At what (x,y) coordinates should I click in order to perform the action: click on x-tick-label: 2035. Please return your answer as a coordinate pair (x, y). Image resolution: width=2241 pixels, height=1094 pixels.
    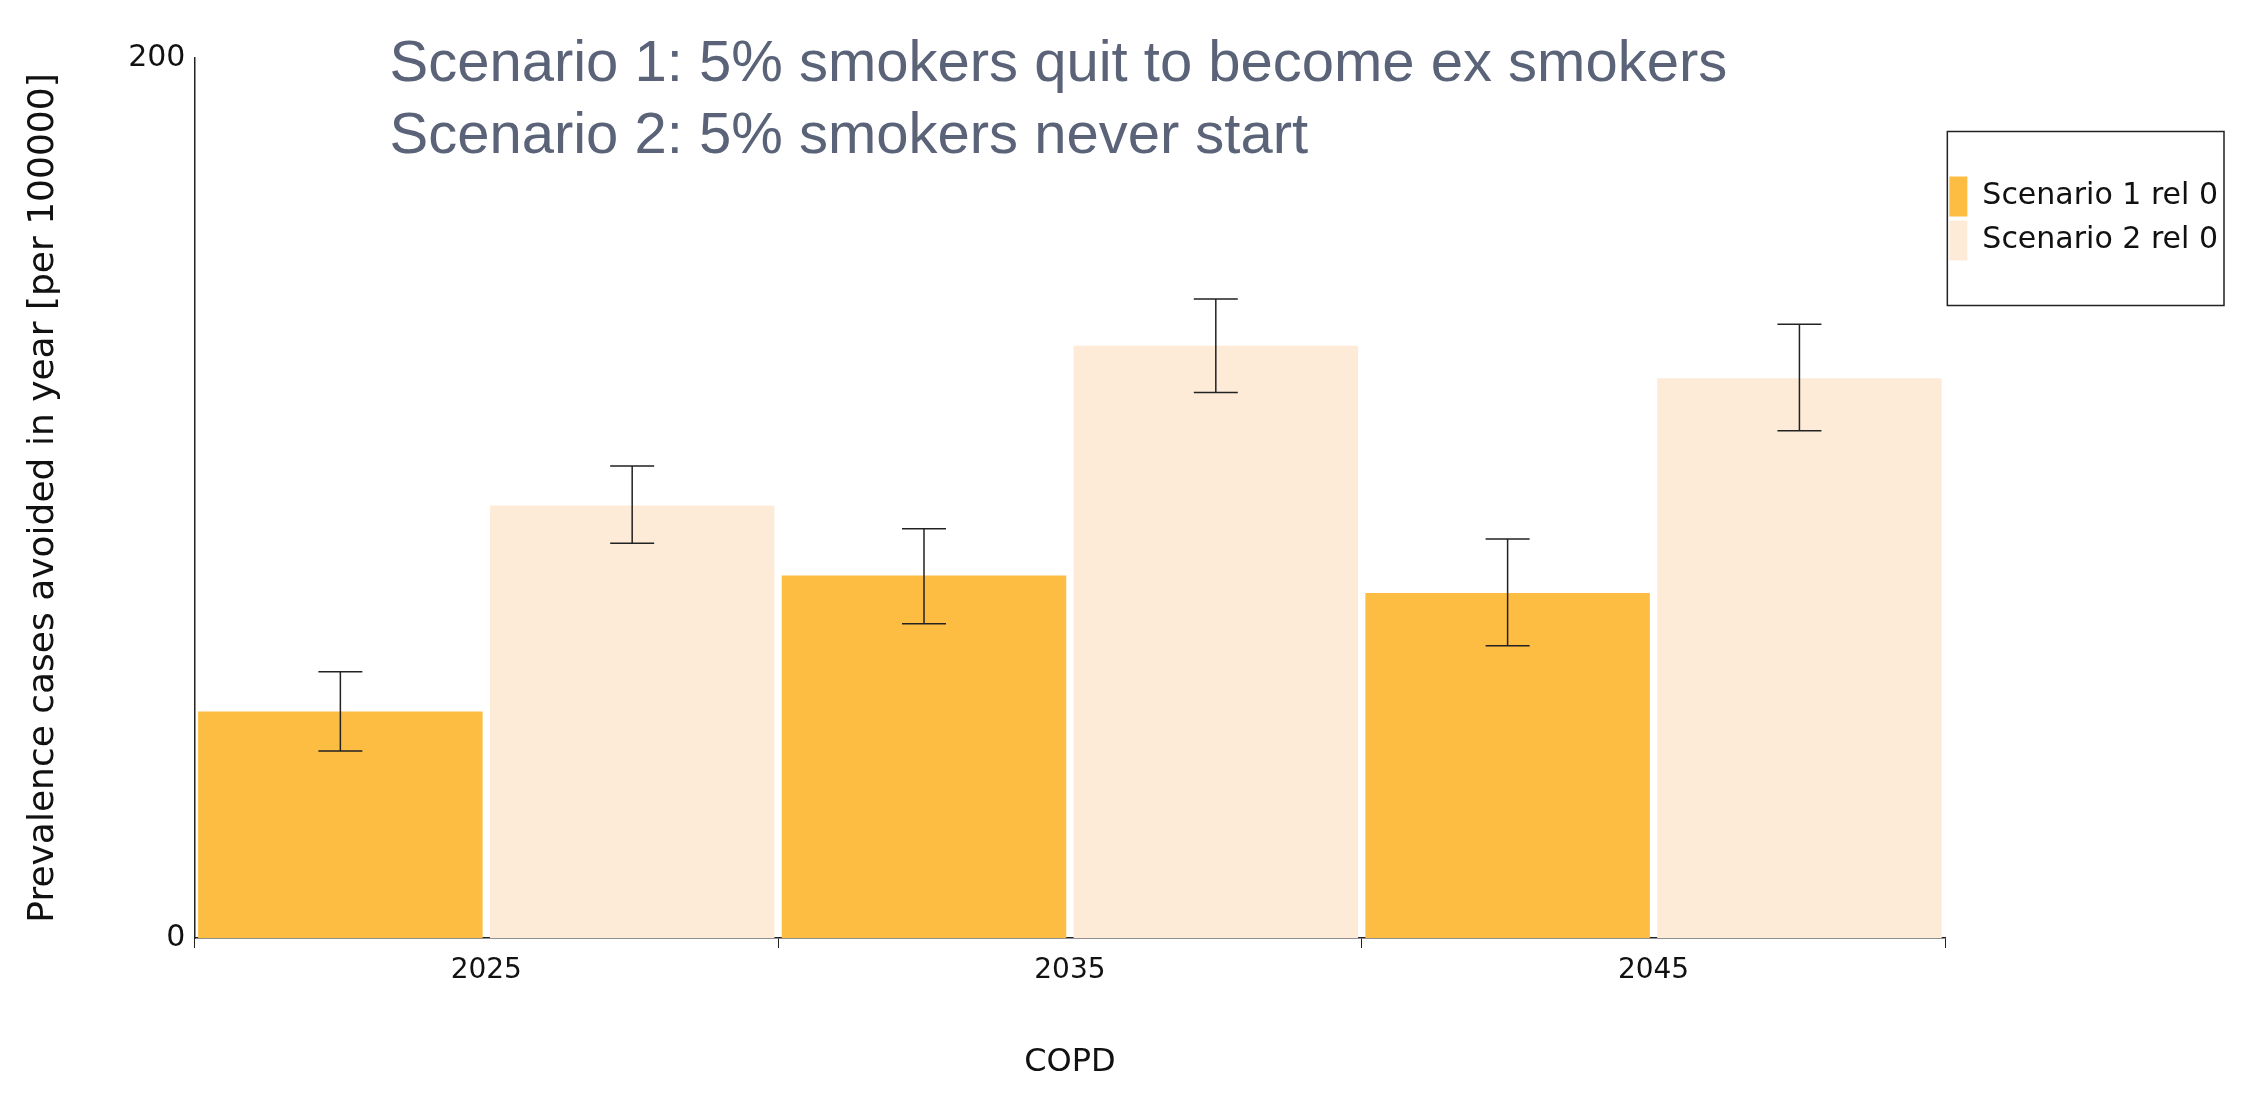
    Looking at the image, I should click on (1070, 969).